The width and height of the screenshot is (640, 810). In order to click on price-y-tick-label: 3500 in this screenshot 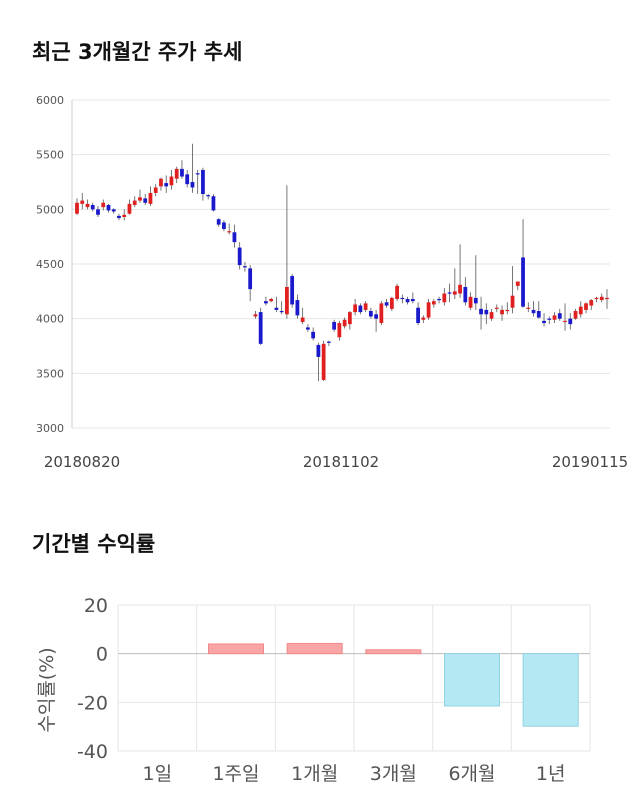, I will do `click(50, 373)`.